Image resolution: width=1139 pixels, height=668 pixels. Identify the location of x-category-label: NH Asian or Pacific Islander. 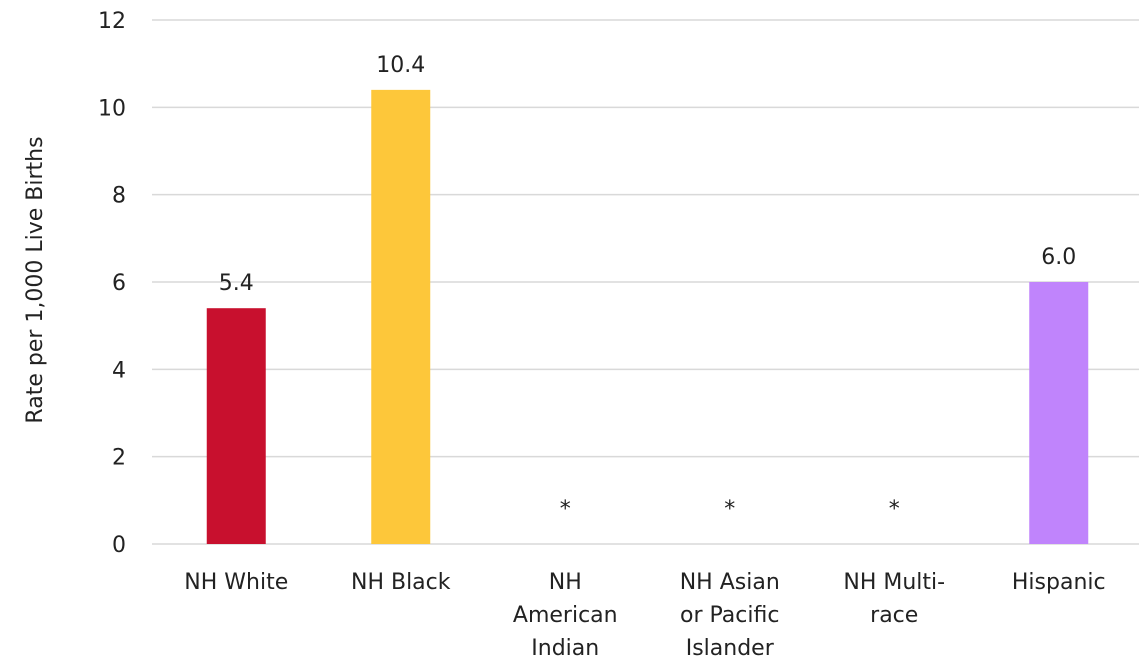
(730, 615).